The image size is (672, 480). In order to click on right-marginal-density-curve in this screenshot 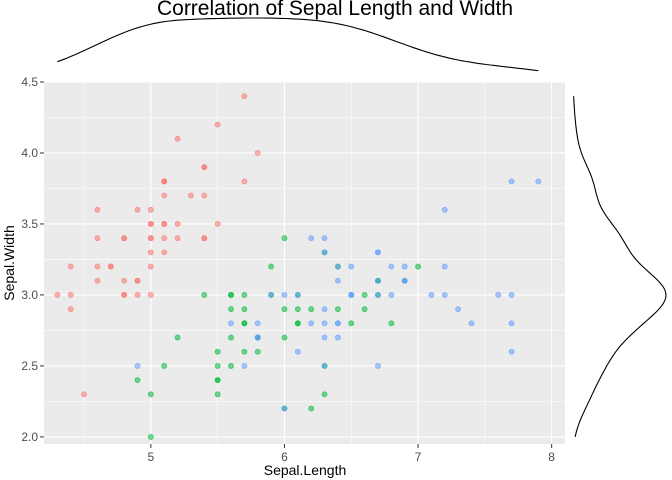, I will do `click(620, 267)`.